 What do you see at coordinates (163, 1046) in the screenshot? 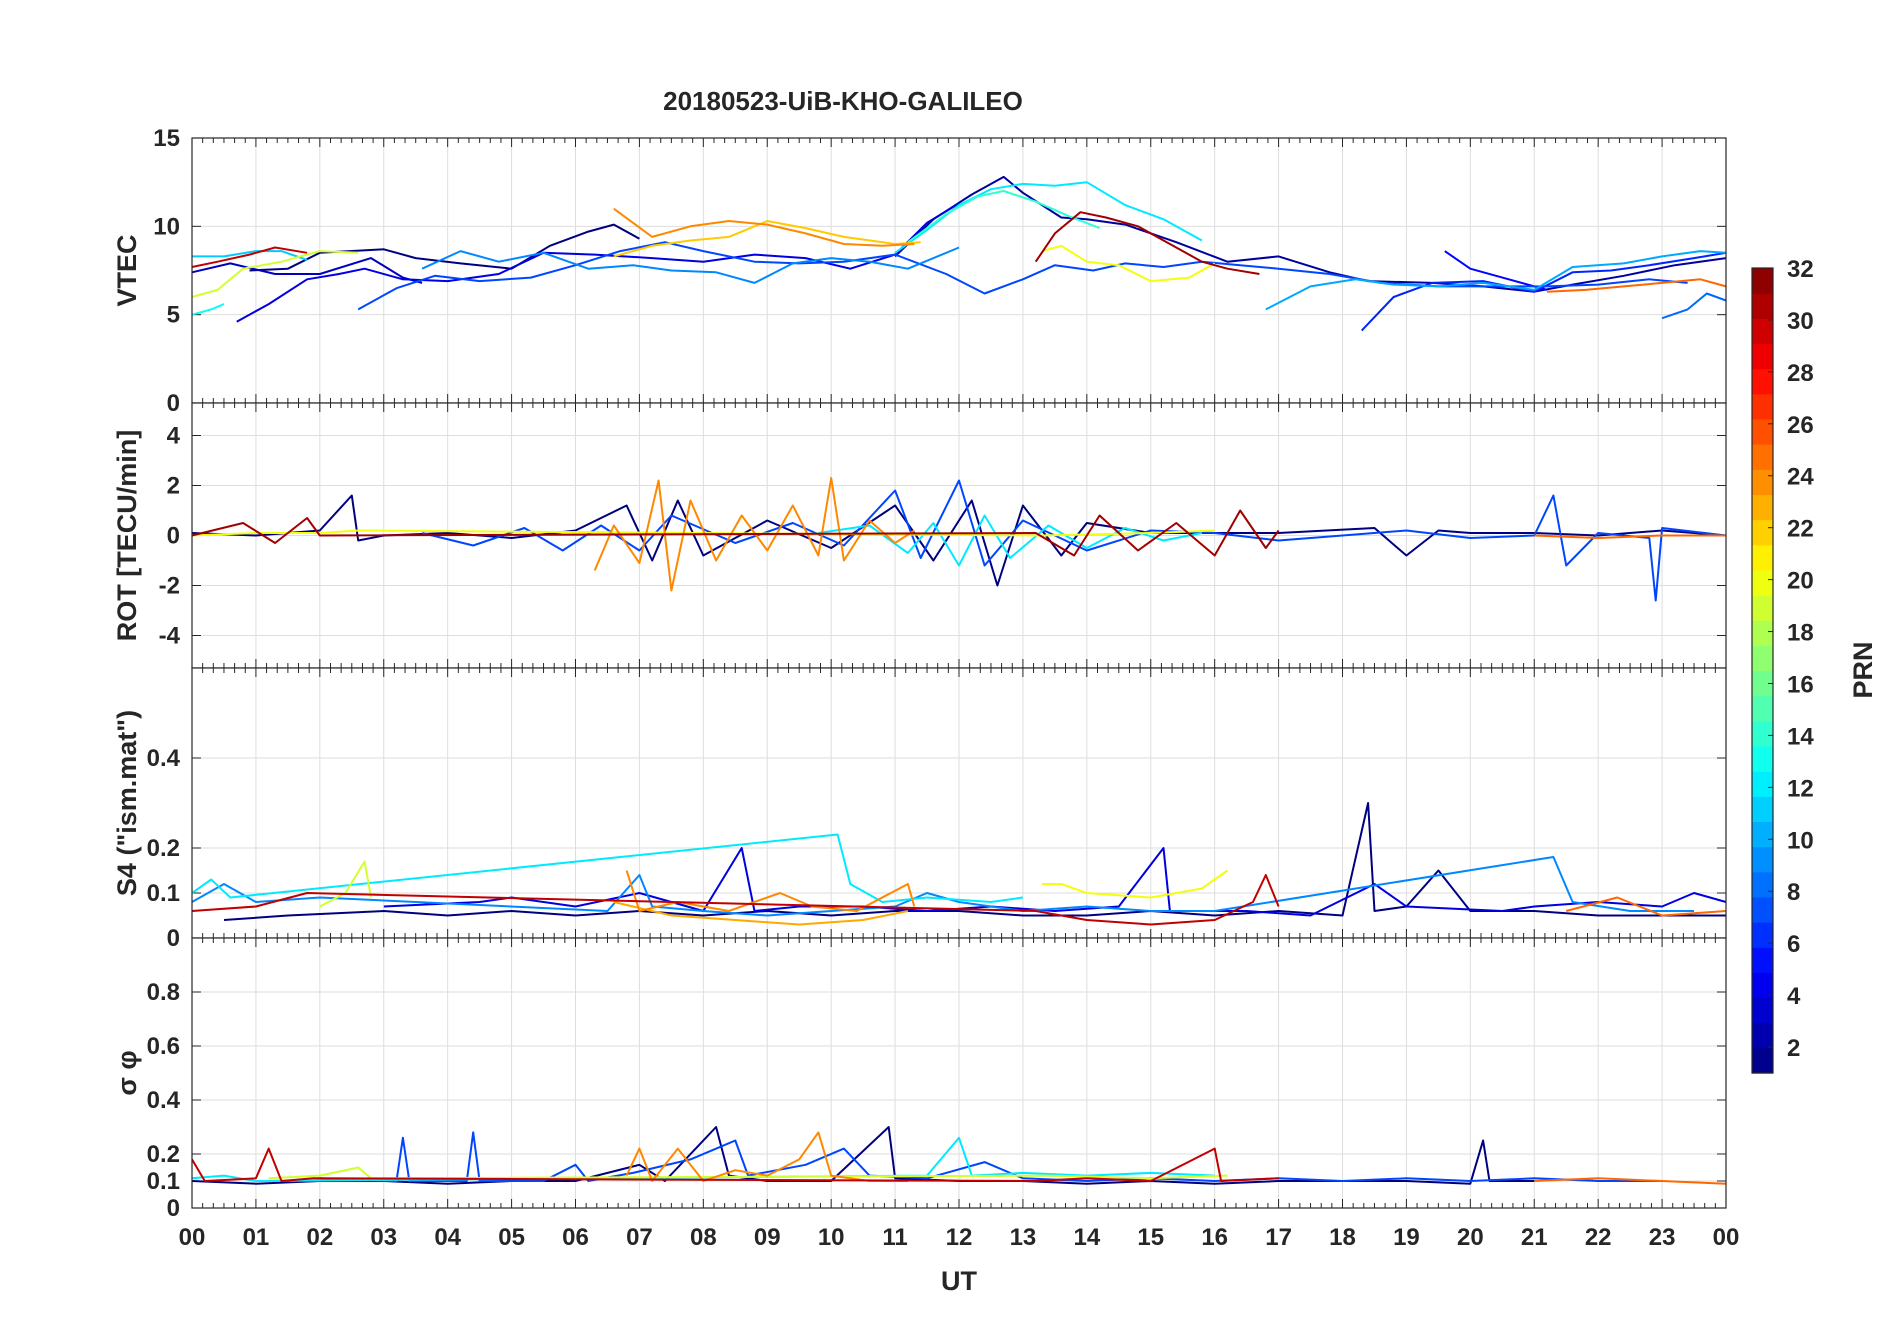
I see `y-tick-label: 0.6` at bounding box center [163, 1046].